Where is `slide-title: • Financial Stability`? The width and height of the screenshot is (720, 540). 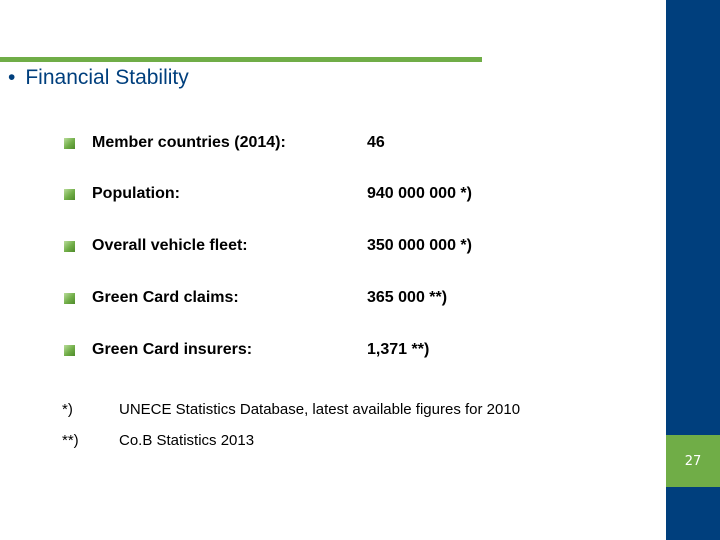
slide-title: • Financial Stability is located at coordinates (98, 78).